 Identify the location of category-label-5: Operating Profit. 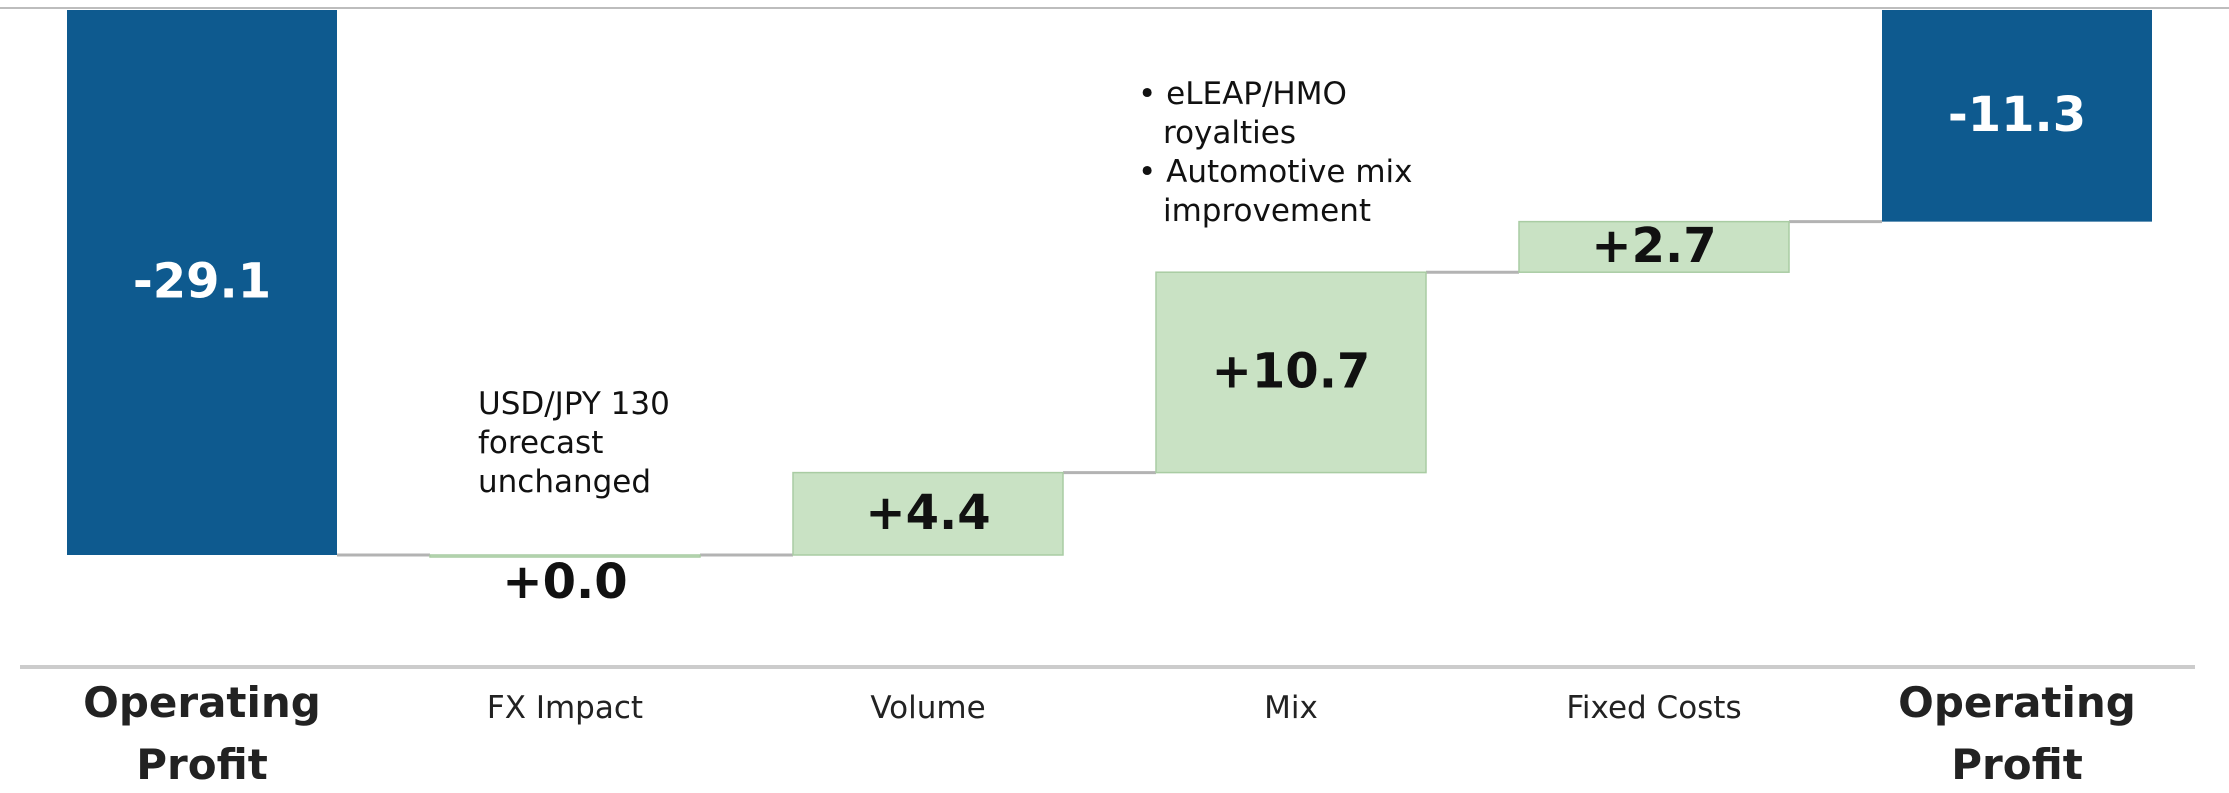
(2017, 733).